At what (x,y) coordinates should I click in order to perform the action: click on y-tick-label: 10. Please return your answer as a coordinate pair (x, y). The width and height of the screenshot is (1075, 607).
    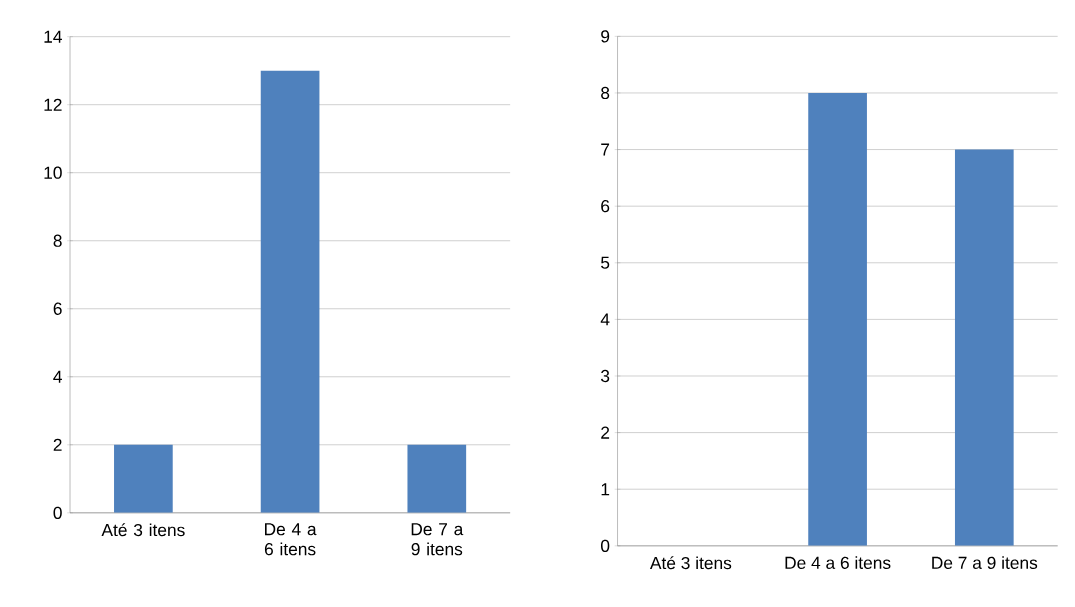
    Looking at the image, I should click on (53, 172).